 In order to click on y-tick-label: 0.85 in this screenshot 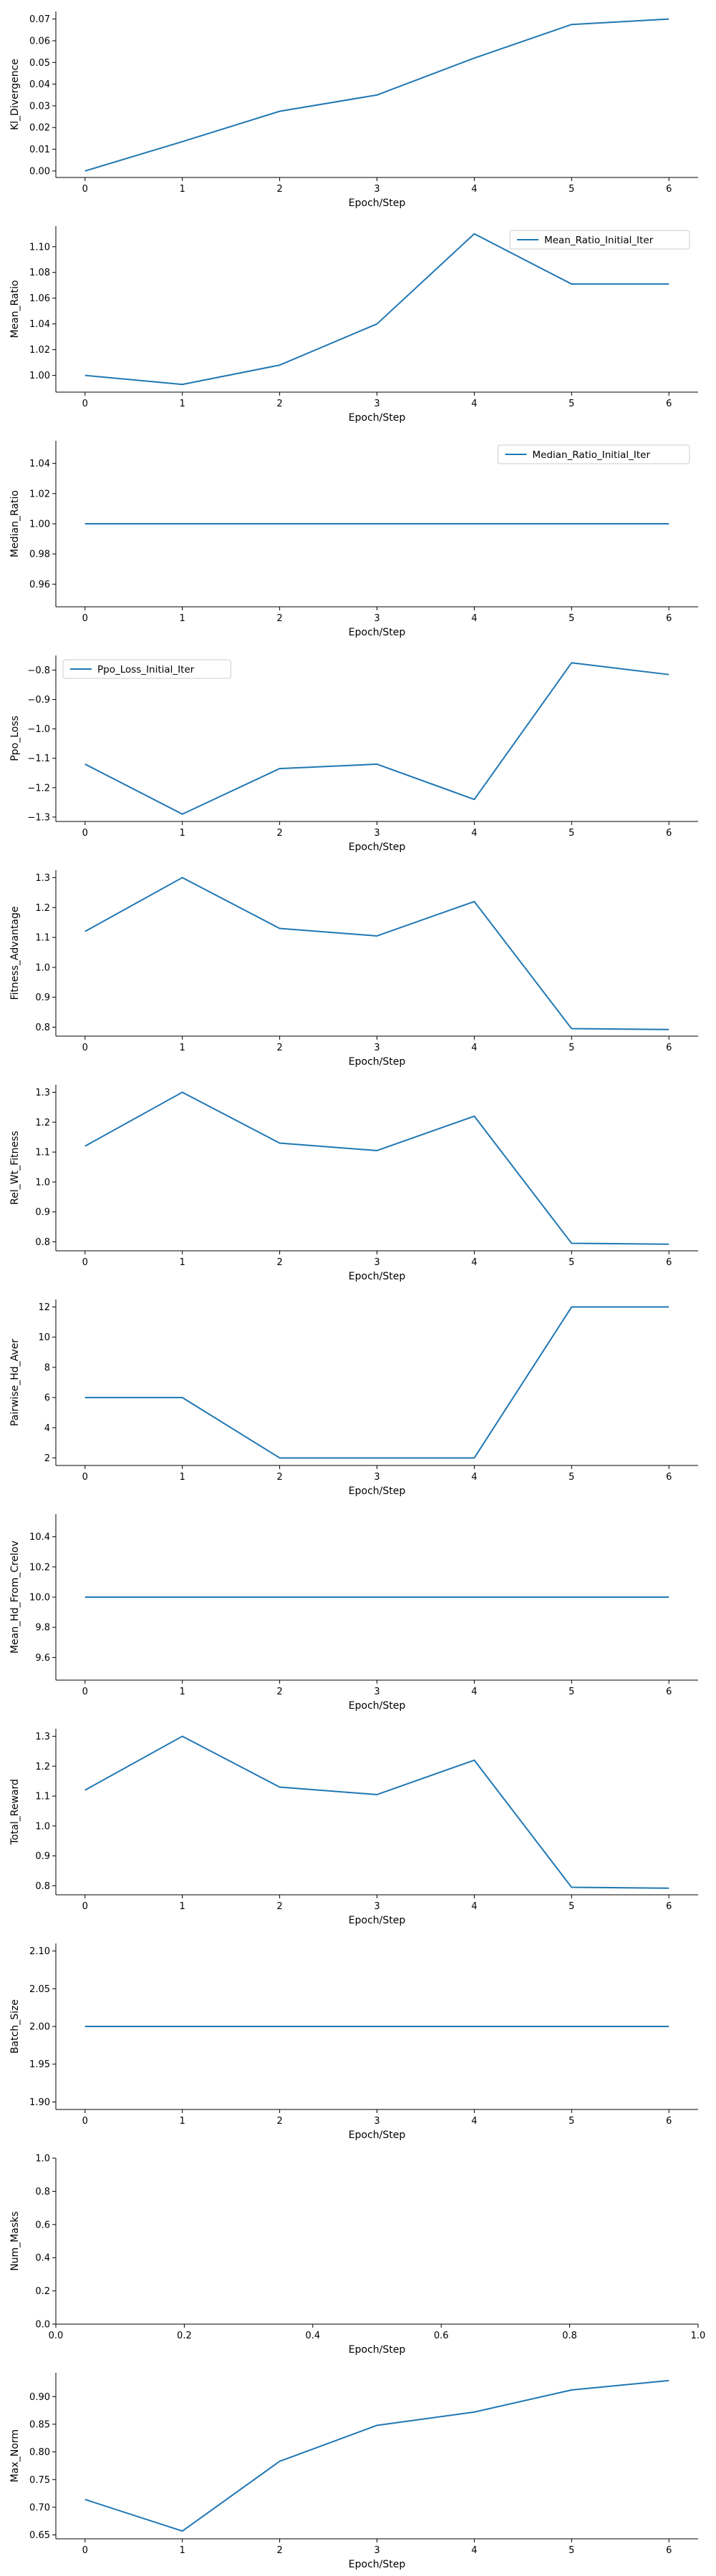, I will do `click(39, 2424)`.